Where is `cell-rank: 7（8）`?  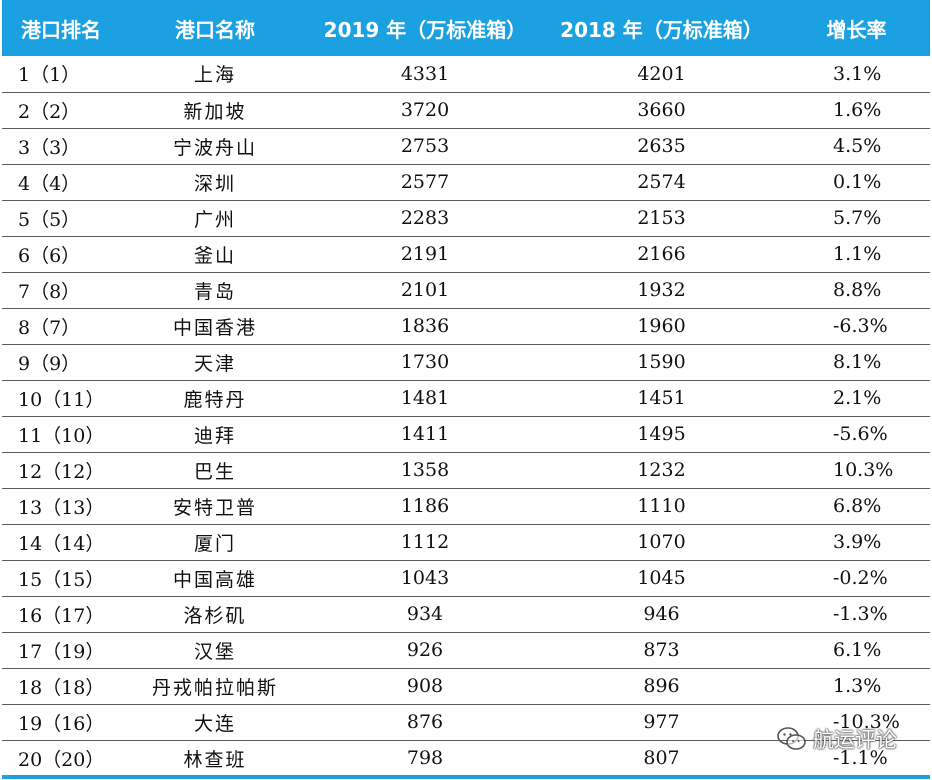 cell-rank: 7（8） is located at coordinates (61, 290).